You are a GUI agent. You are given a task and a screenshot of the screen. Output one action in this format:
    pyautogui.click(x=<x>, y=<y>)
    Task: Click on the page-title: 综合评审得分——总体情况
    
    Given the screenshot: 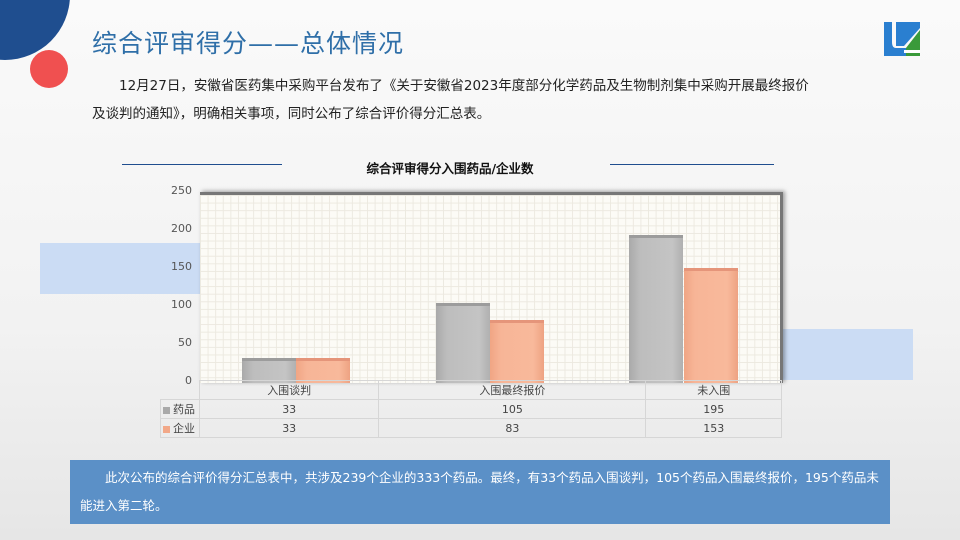 What is the action you would take?
    pyautogui.click(x=248, y=42)
    